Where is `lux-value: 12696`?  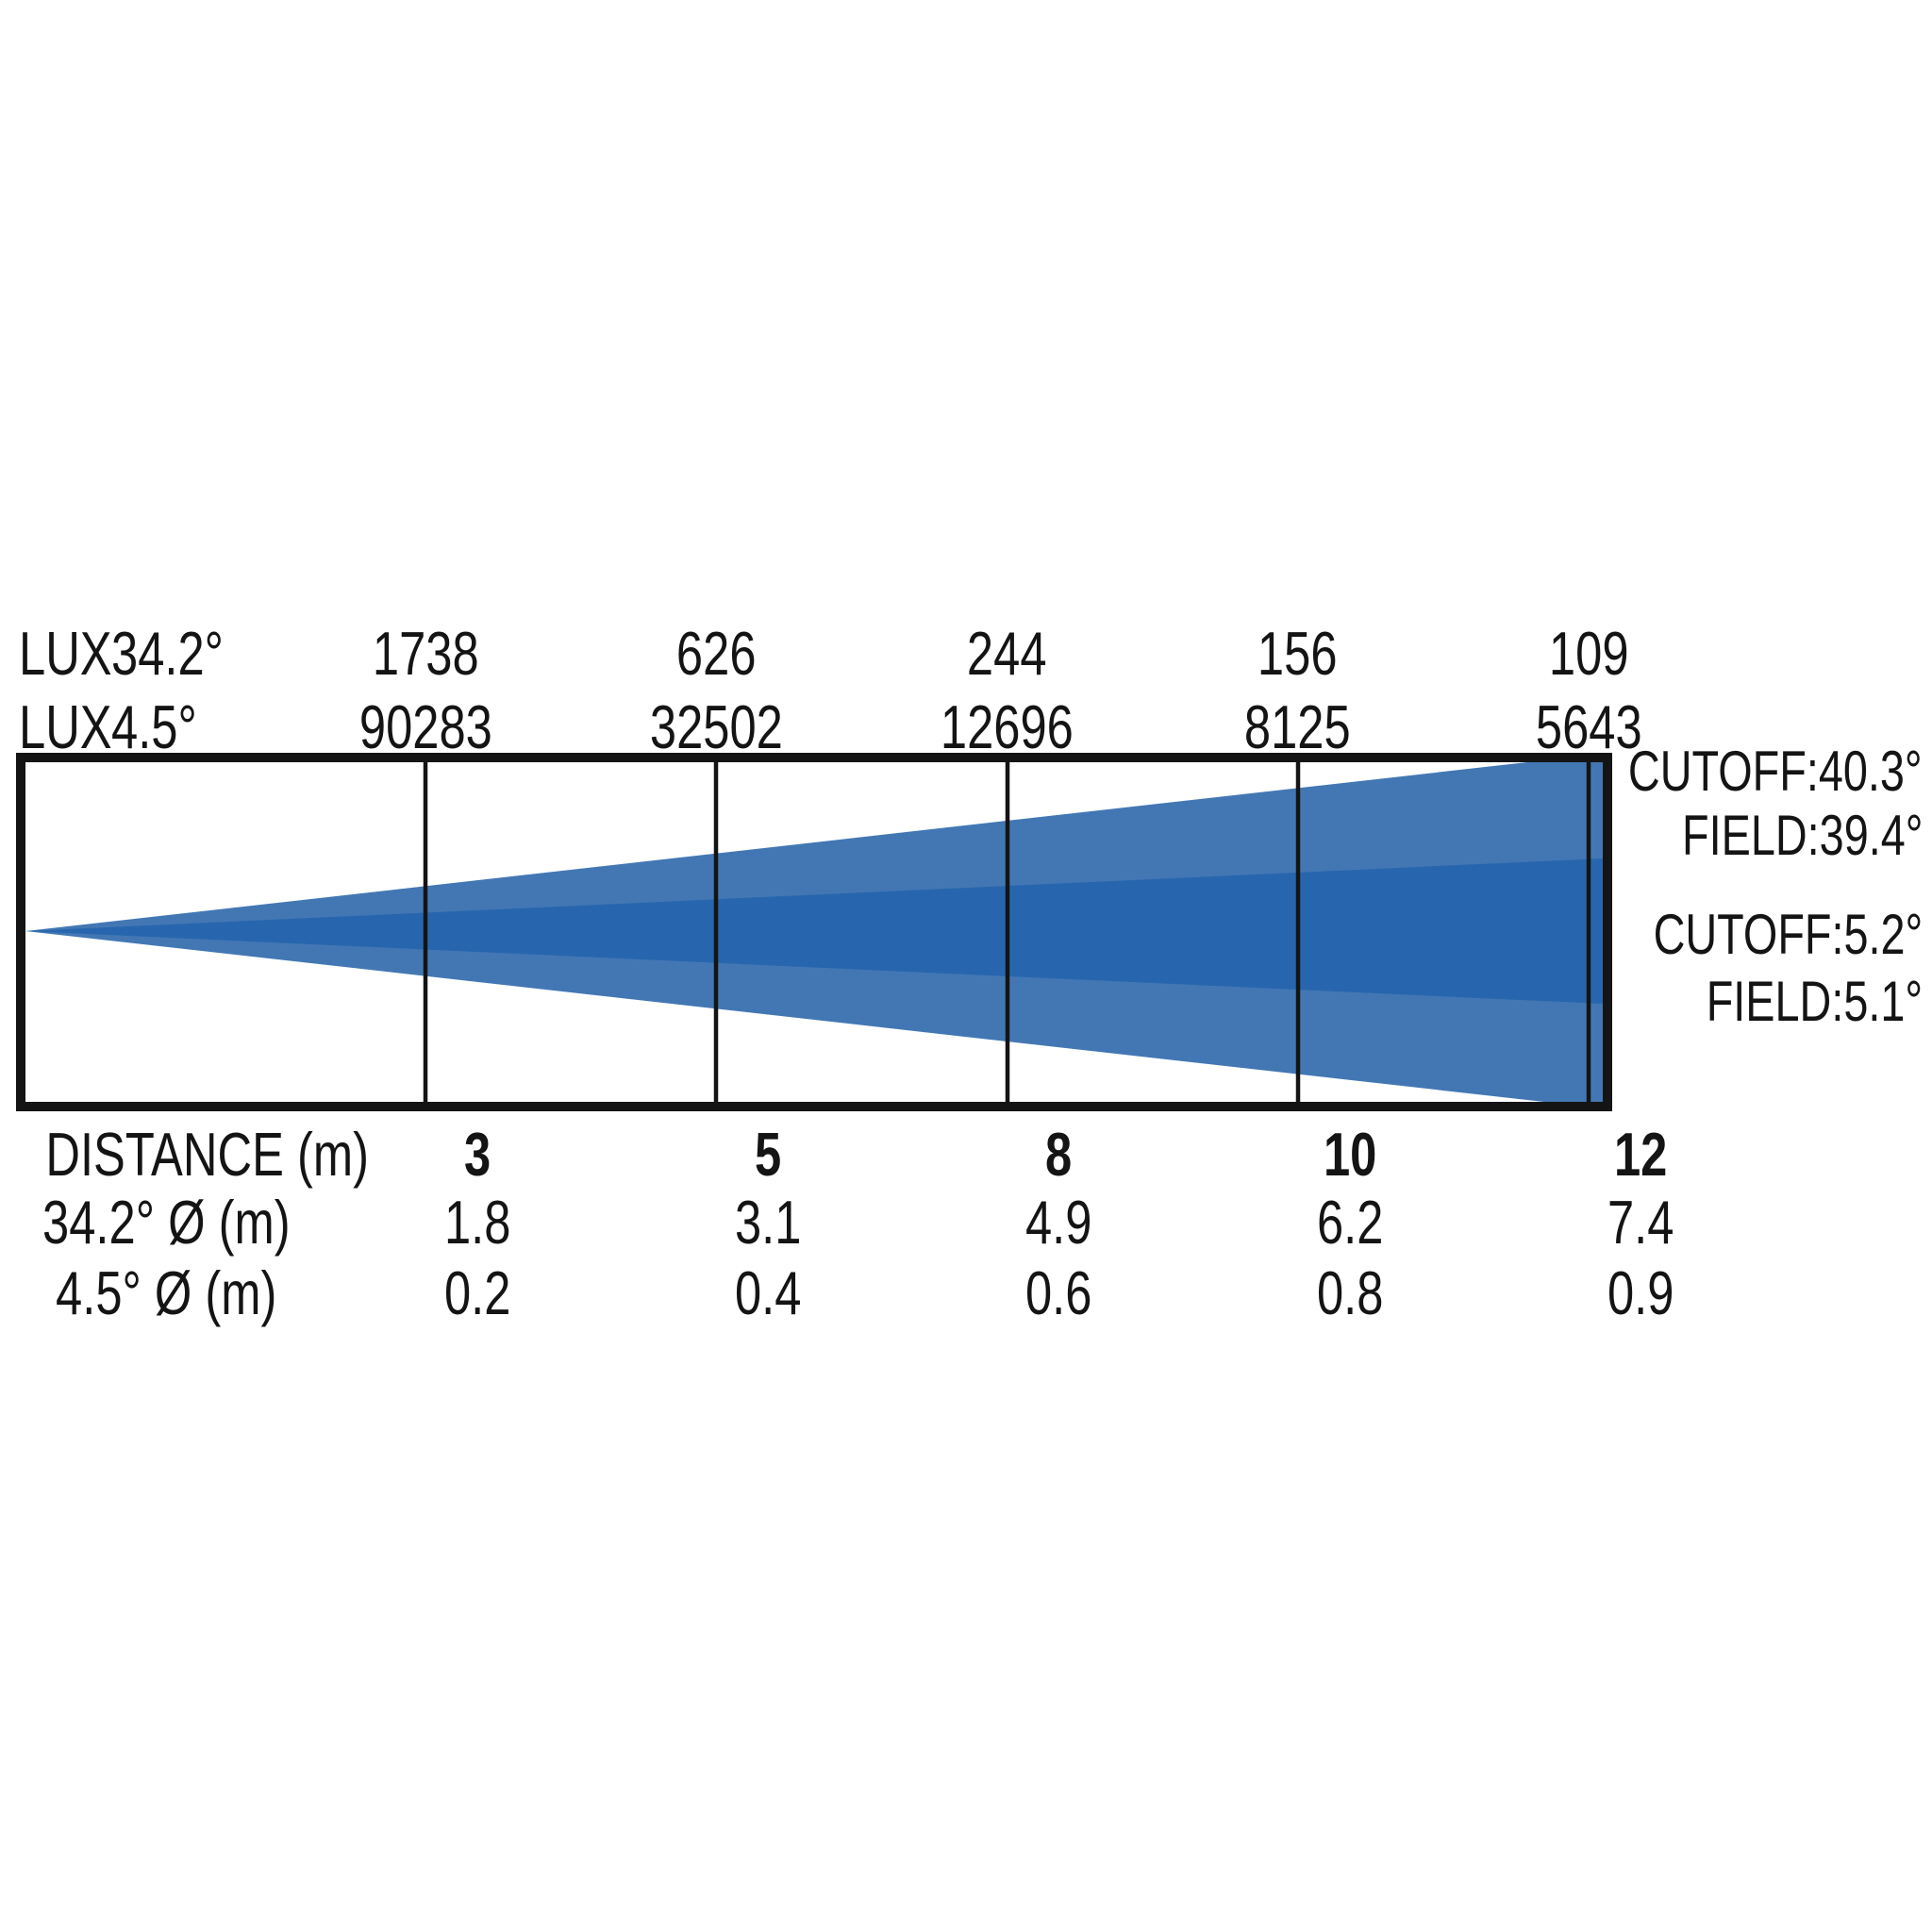 lux-value: 12696 is located at coordinates (1007, 726).